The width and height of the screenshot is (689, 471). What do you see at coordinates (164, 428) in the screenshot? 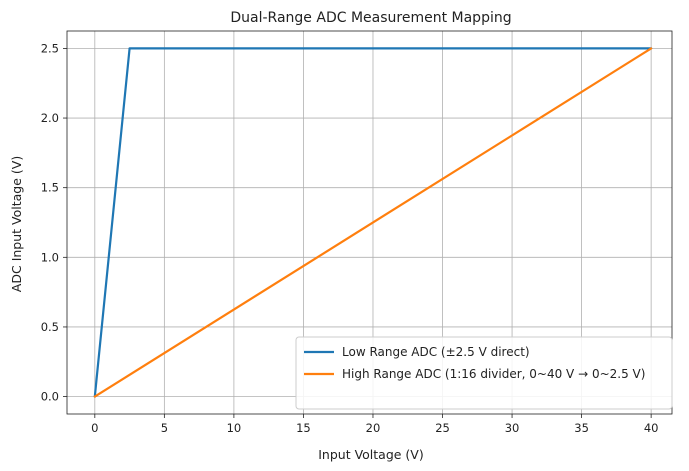
I see `x-tick-label-1: 5` at bounding box center [164, 428].